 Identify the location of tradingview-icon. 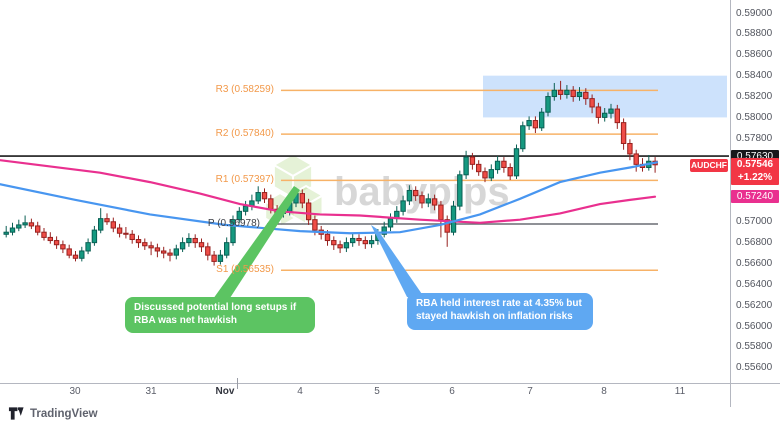
(16, 413).